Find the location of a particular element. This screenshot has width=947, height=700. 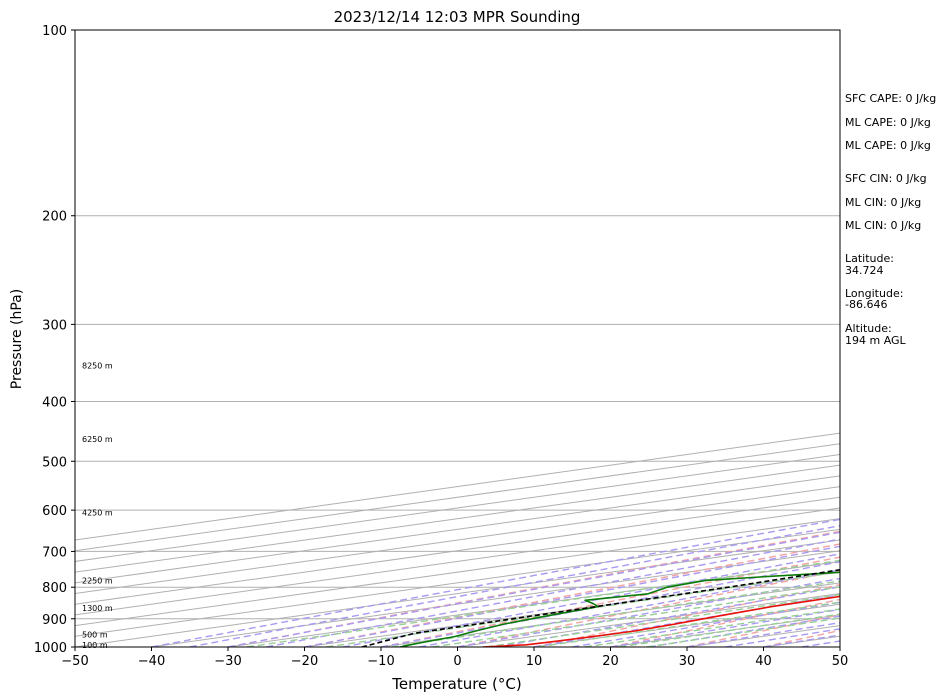

y-tick-label: 700 is located at coordinates (54, 552).